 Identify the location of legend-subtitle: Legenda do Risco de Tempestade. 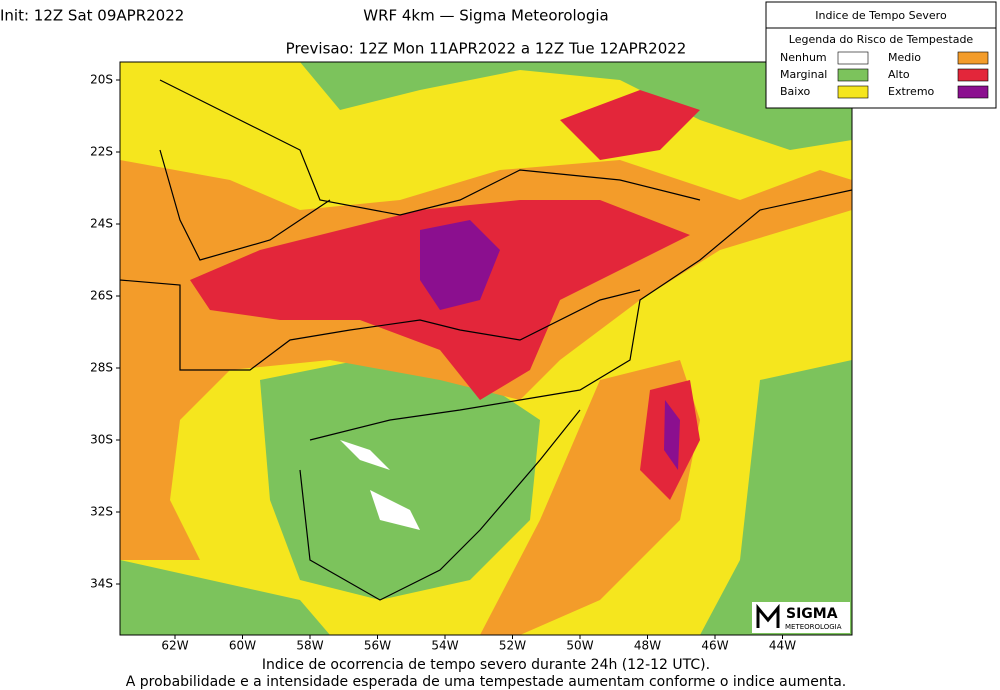
(881, 39).